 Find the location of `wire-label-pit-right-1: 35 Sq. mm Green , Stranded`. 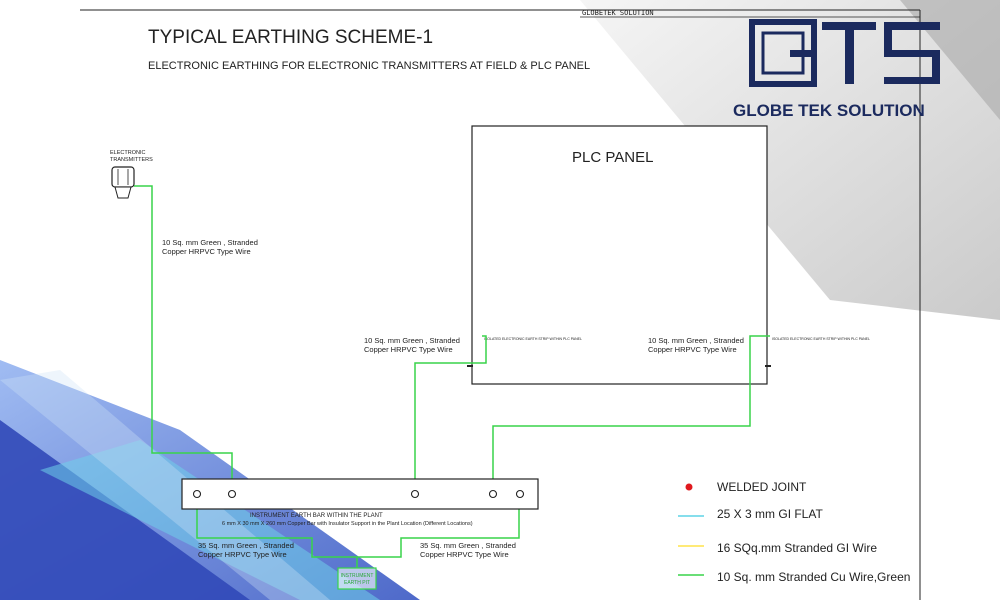

wire-label-pit-right-1: 35 Sq. mm Green , Stranded is located at coordinates (468, 545).